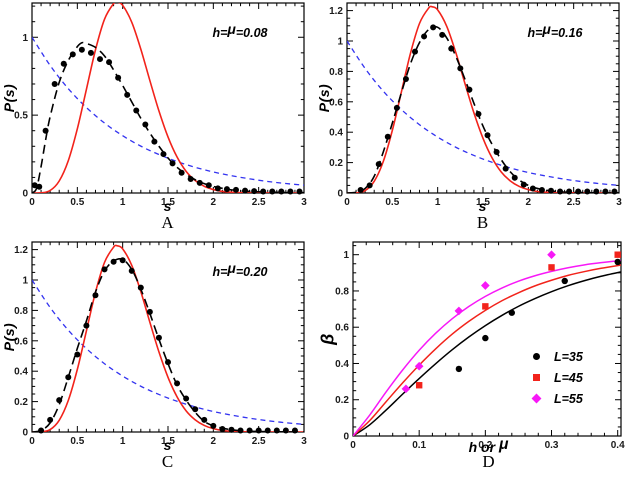 This screenshot has width=630, height=478. What do you see at coordinates (568, 356) in the screenshot?
I see `legend-label: L=35` at bounding box center [568, 356].